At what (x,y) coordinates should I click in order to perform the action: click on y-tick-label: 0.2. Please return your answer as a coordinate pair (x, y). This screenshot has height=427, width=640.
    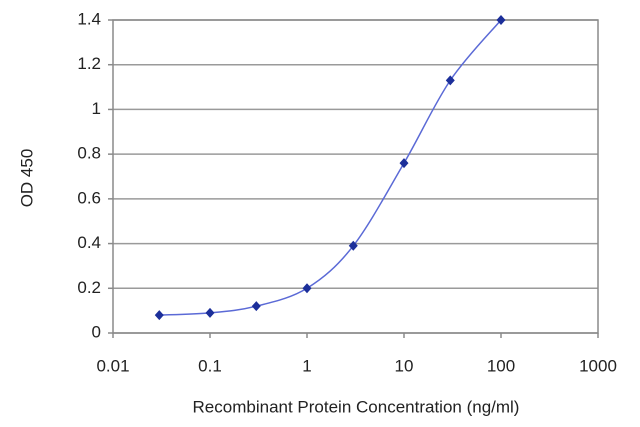
    Looking at the image, I should click on (89, 287).